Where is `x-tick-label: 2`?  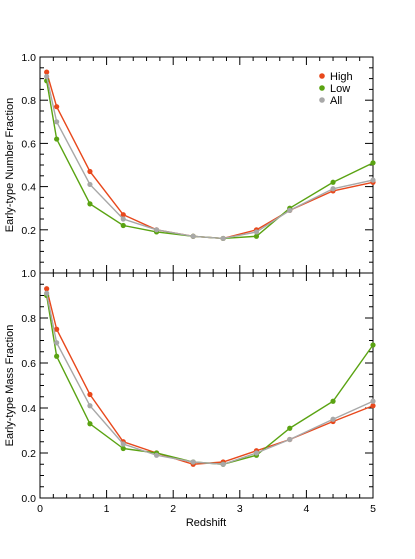 x-tick-label: 2 is located at coordinates (173, 509).